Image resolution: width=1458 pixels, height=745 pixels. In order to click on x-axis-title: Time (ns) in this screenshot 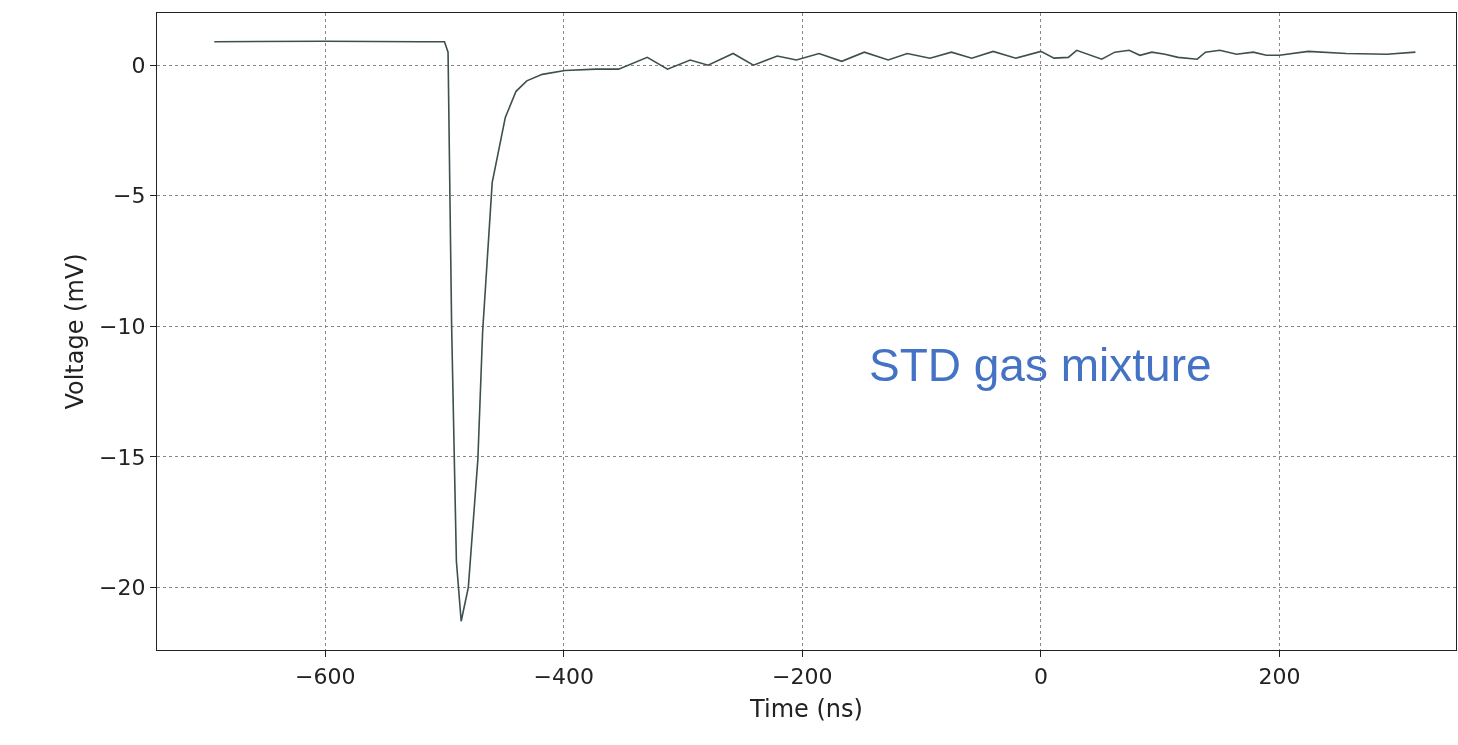, I will do `click(806, 708)`.